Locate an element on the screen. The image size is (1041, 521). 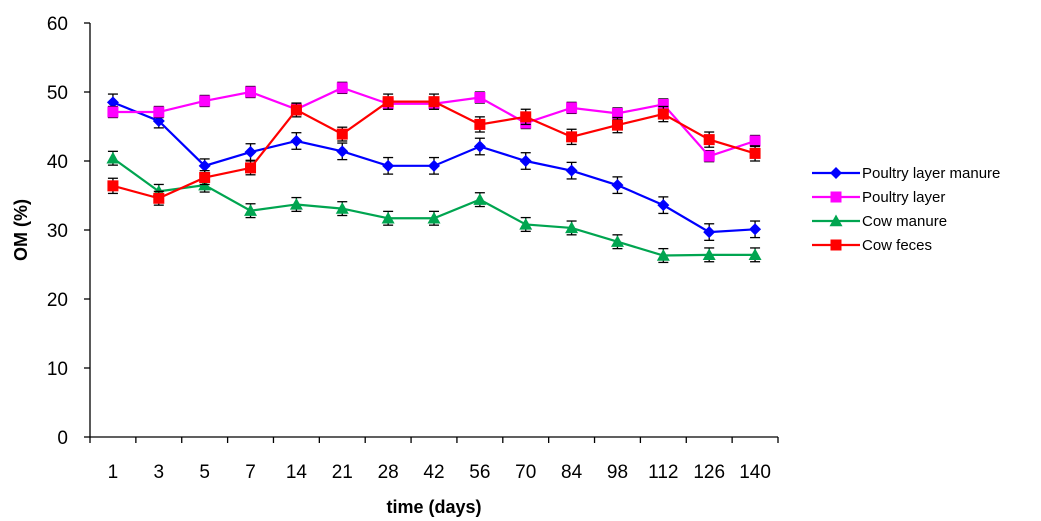
y-tick-label: 0 is located at coordinates (62, 438).